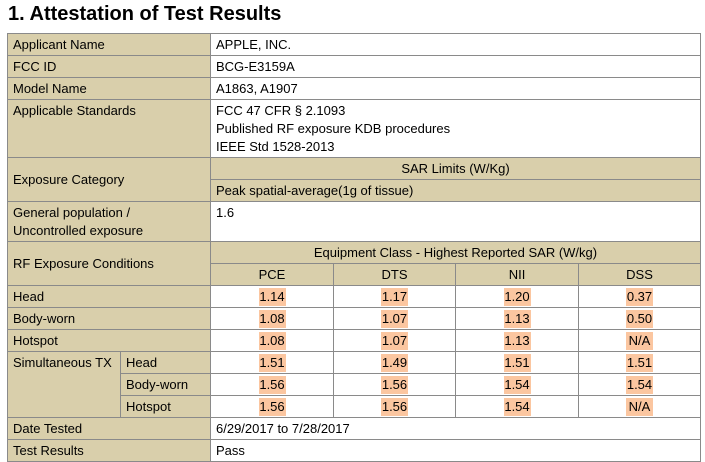  What do you see at coordinates (72, 212) in the screenshot?
I see `label-line: General population /` at bounding box center [72, 212].